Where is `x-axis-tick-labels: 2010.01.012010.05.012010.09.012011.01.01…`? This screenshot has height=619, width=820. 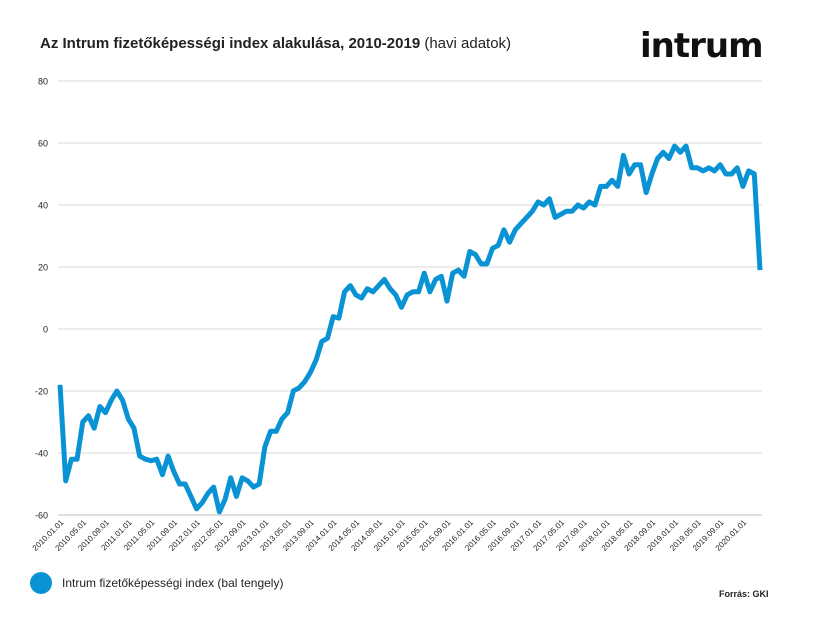
x-axis-tick-labels: 2010.01.012010.05.012010.09.012011.01.01… is located at coordinates (390, 535).